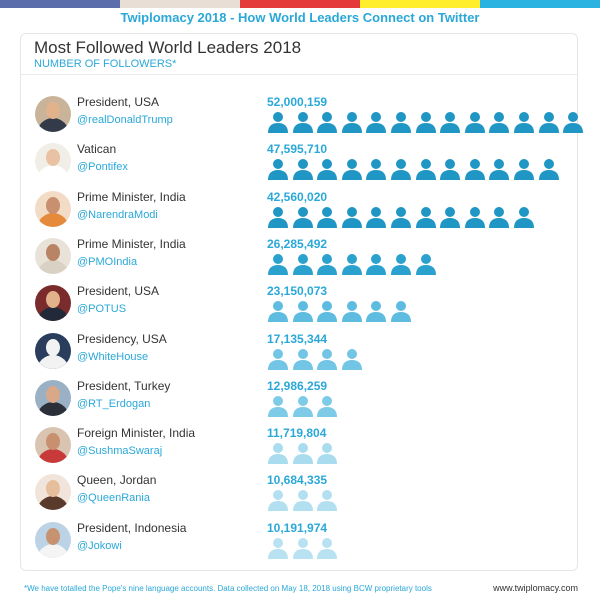  Describe the element at coordinates (102, 309) in the screenshot. I see `leader-handle: @POTUS` at that location.